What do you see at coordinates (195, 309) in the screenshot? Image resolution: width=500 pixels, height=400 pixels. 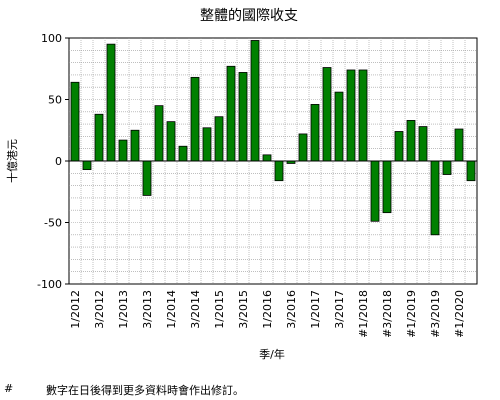 I see `x-tick-label: 3/2014` at bounding box center [195, 309].